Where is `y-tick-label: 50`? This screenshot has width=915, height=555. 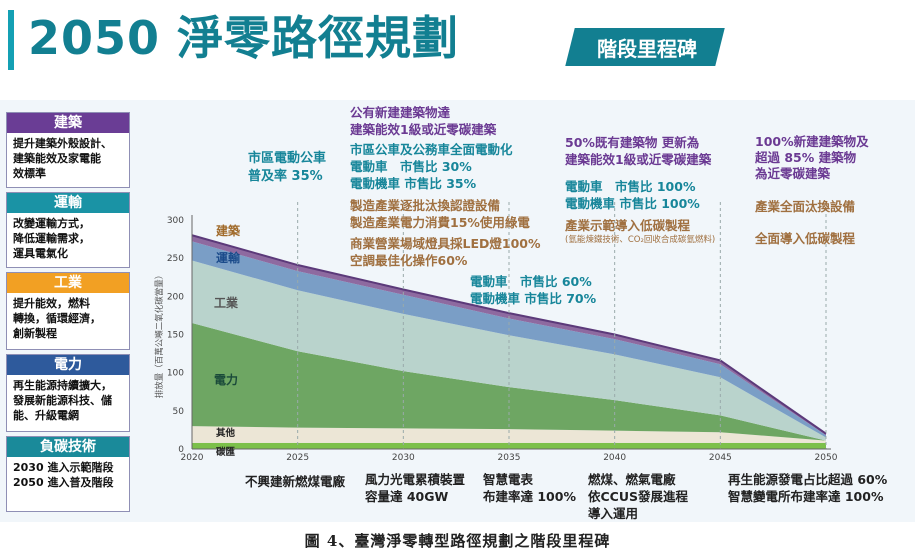
y-tick-label: 50 is located at coordinates (179, 412).